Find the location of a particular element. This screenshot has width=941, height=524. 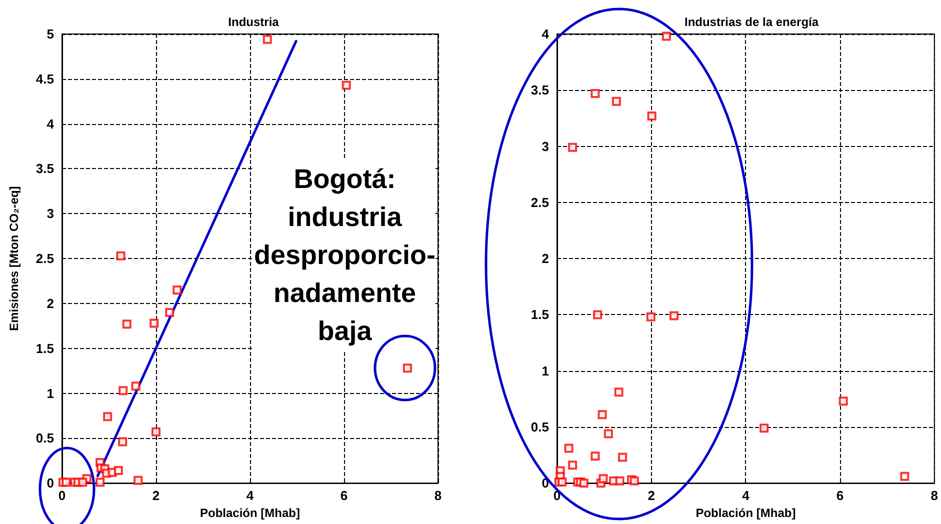

chart-title: Industria is located at coordinates (254, 22).